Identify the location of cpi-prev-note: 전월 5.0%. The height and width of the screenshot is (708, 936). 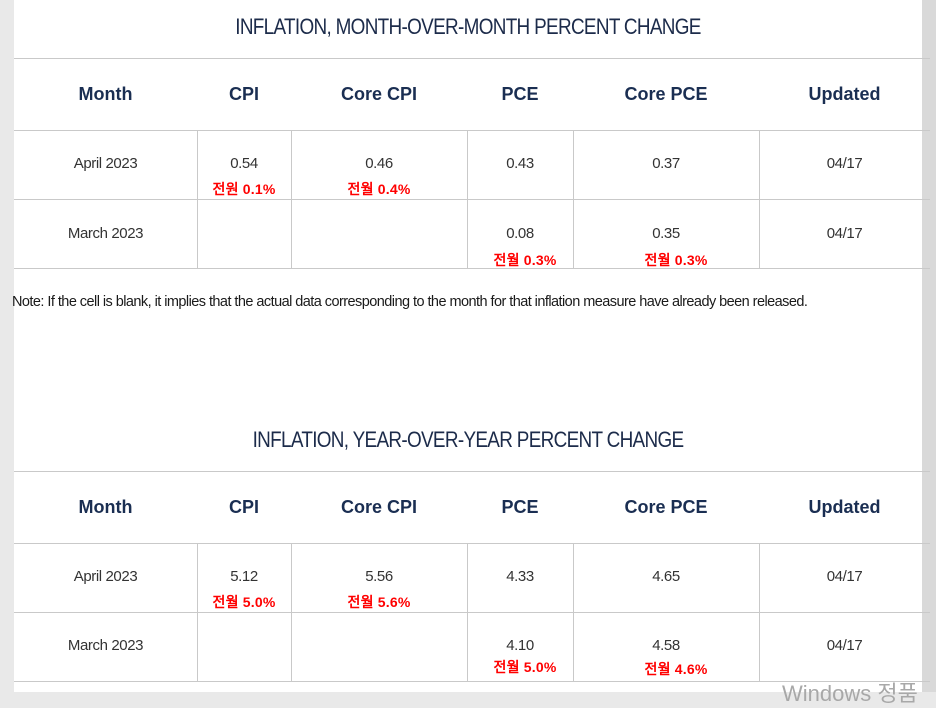
(244, 602).